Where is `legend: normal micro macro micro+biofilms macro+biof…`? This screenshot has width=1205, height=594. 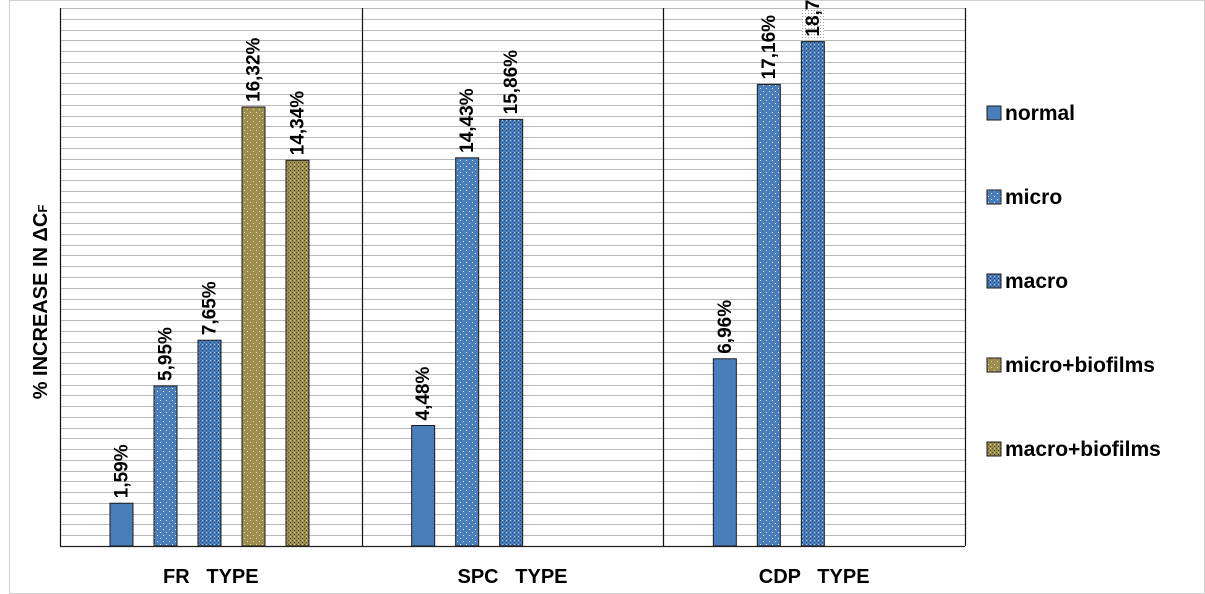 legend: normal micro macro micro+biofilms macro+biof… is located at coordinates (1073, 281).